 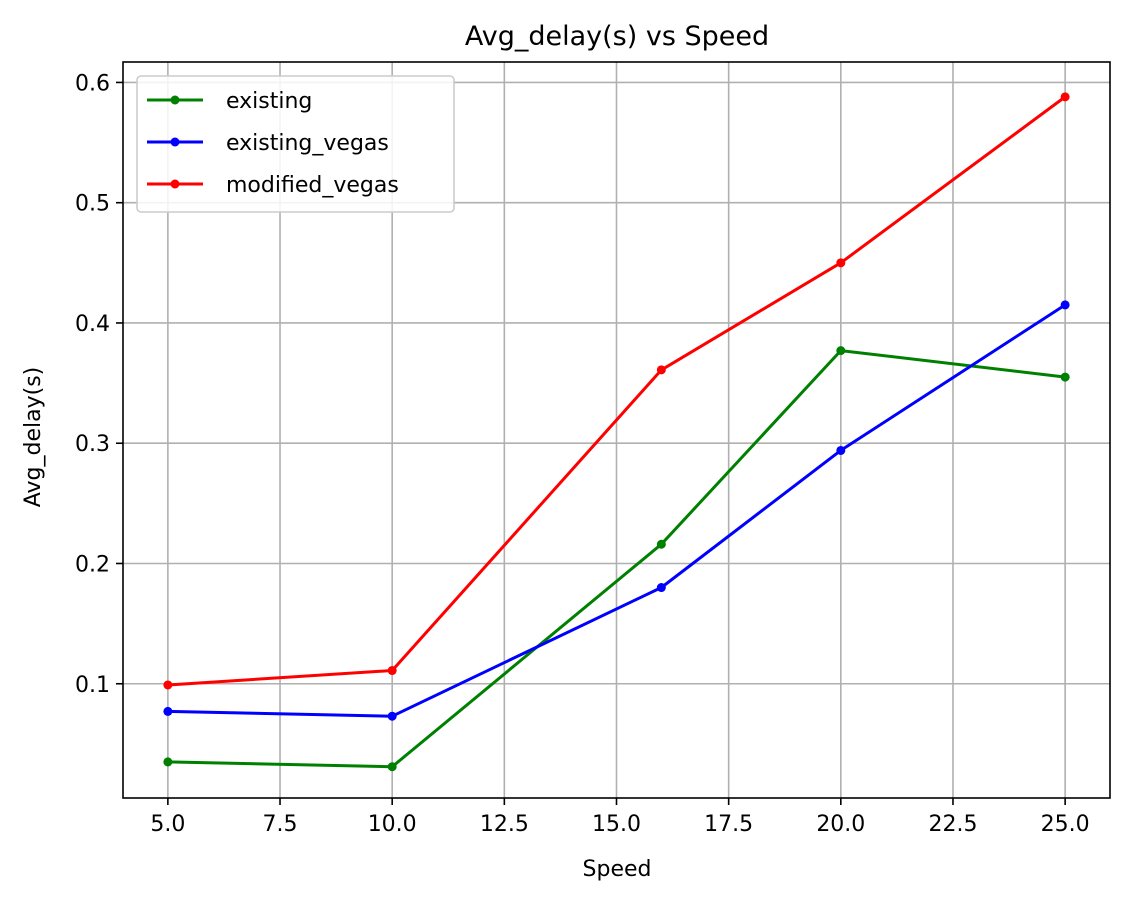 I want to click on legend: existing existing_vegas modified_vegas, so click(x=295, y=144).